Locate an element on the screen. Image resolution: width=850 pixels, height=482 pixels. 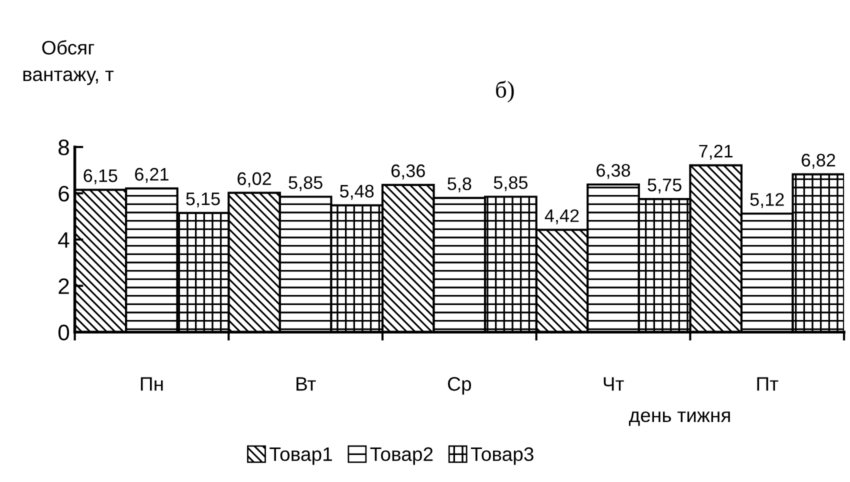
y-axis-title: Обсяг вантажу, т is located at coordinates (68, 63).